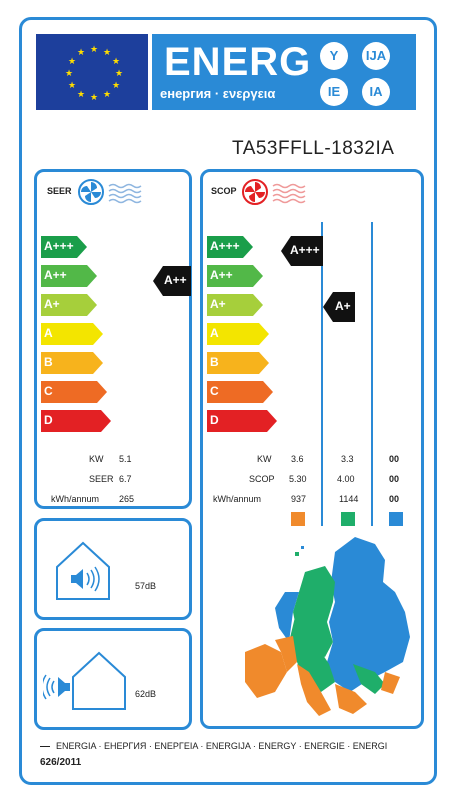 The width and height of the screenshot is (454, 800). What do you see at coordinates (343, 306) in the screenshot?
I see `scop-indicator-2-label: A+` at bounding box center [343, 306].